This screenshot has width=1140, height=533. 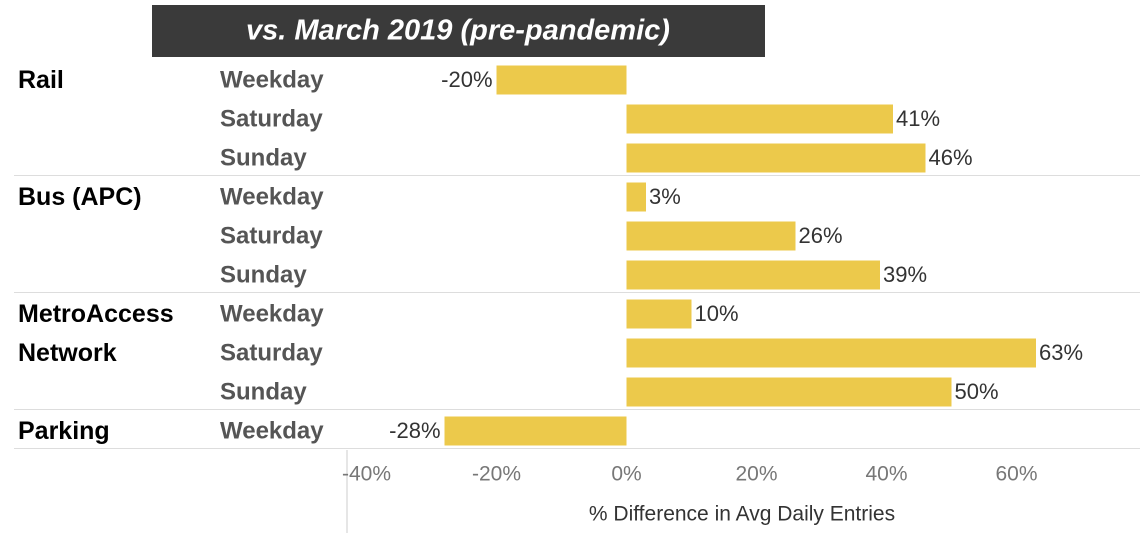 I want to click on value-label: 63%, so click(x=1061, y=352).